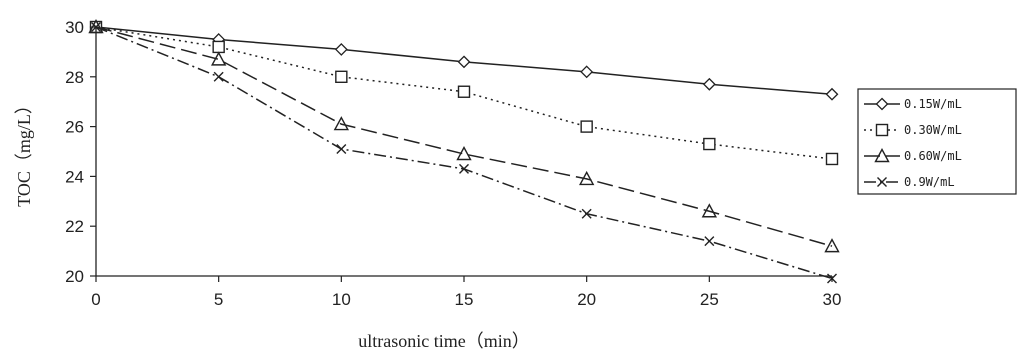 This screenshot has height=354, width=1021. Describe the element at coordinates (74, 176) in the screenshot. I see `y-tick-label: 24` at that location.